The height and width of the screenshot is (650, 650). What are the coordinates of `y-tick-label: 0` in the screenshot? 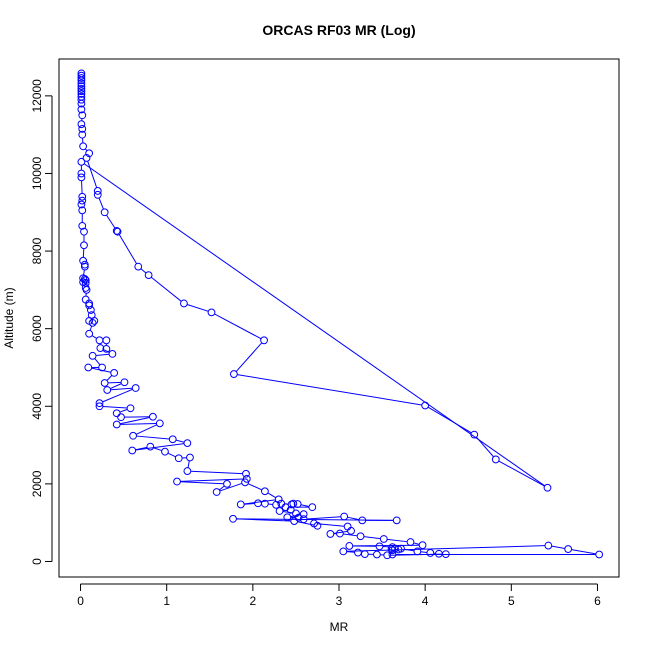 It's located at (37, 561).